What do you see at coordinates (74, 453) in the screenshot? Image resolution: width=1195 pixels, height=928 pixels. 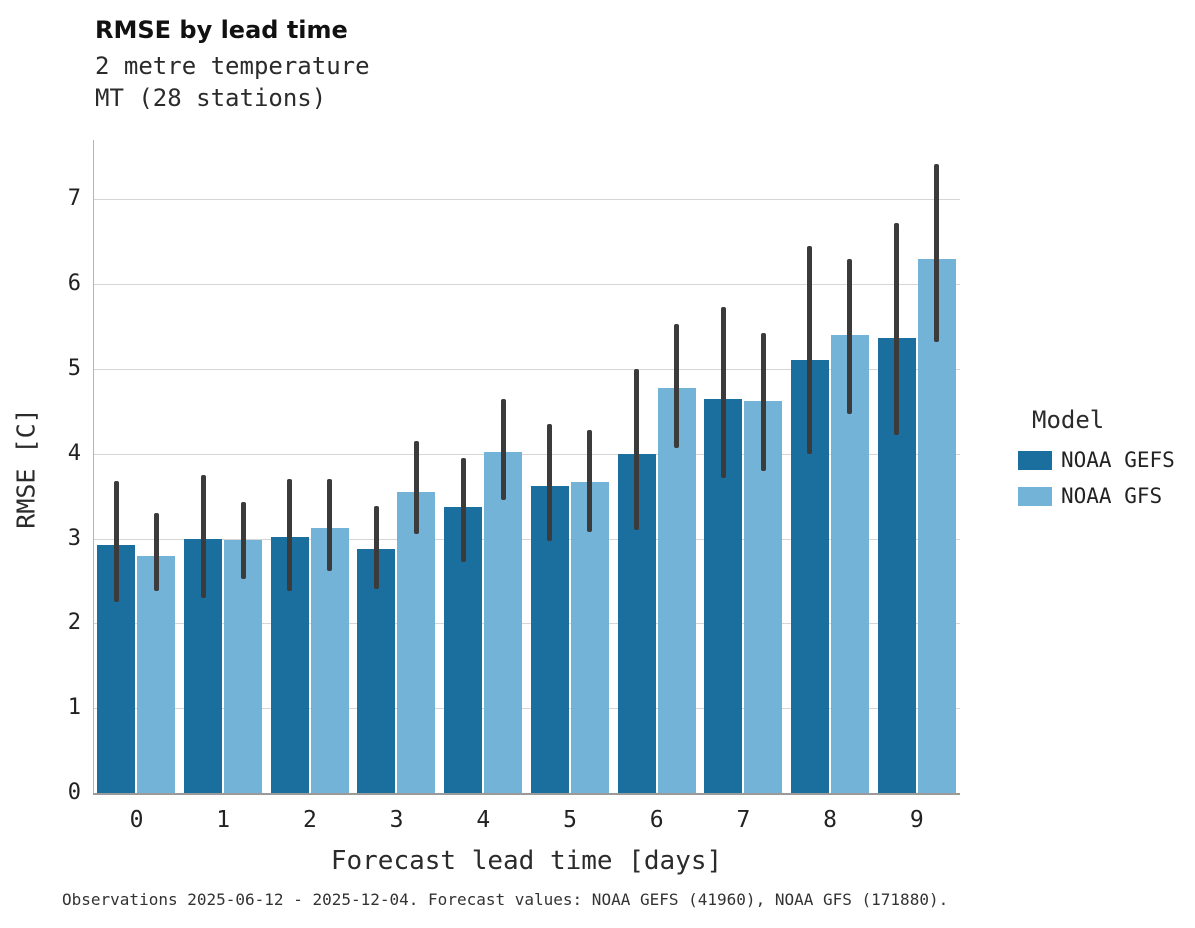 I see `y-tick-label: 4` at bounding box center [74, 453].